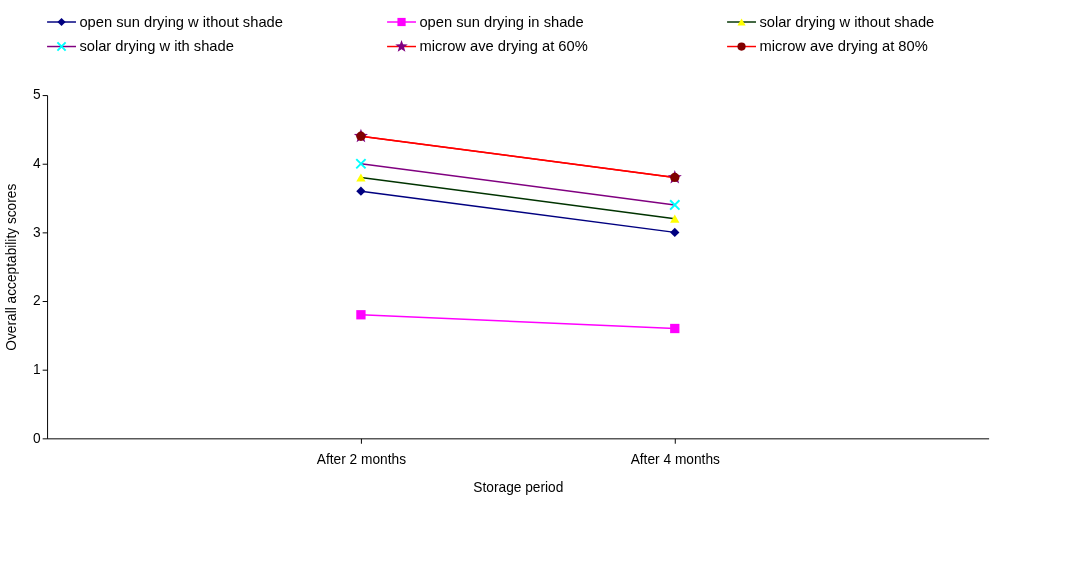 The width and height of the screenshot is (1072, 572). I want to click on legend-label: open sun drying in shade, so click(501, 21).